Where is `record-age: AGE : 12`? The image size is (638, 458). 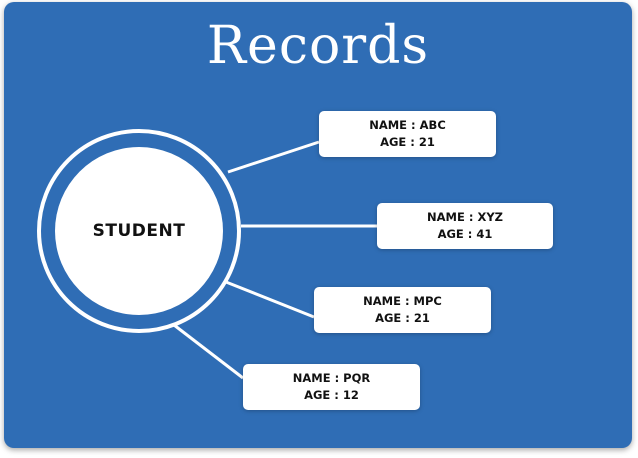
record-age: AGE : 12 is located at coordinates (331, 395).